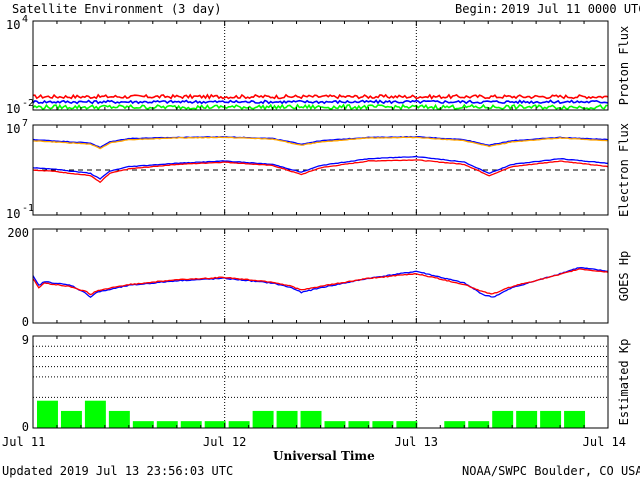  What do you see at coordinates (224, 442) in the screenshot?
I see `x-tick-label: Jul 12` at bounding box center [224, 442].